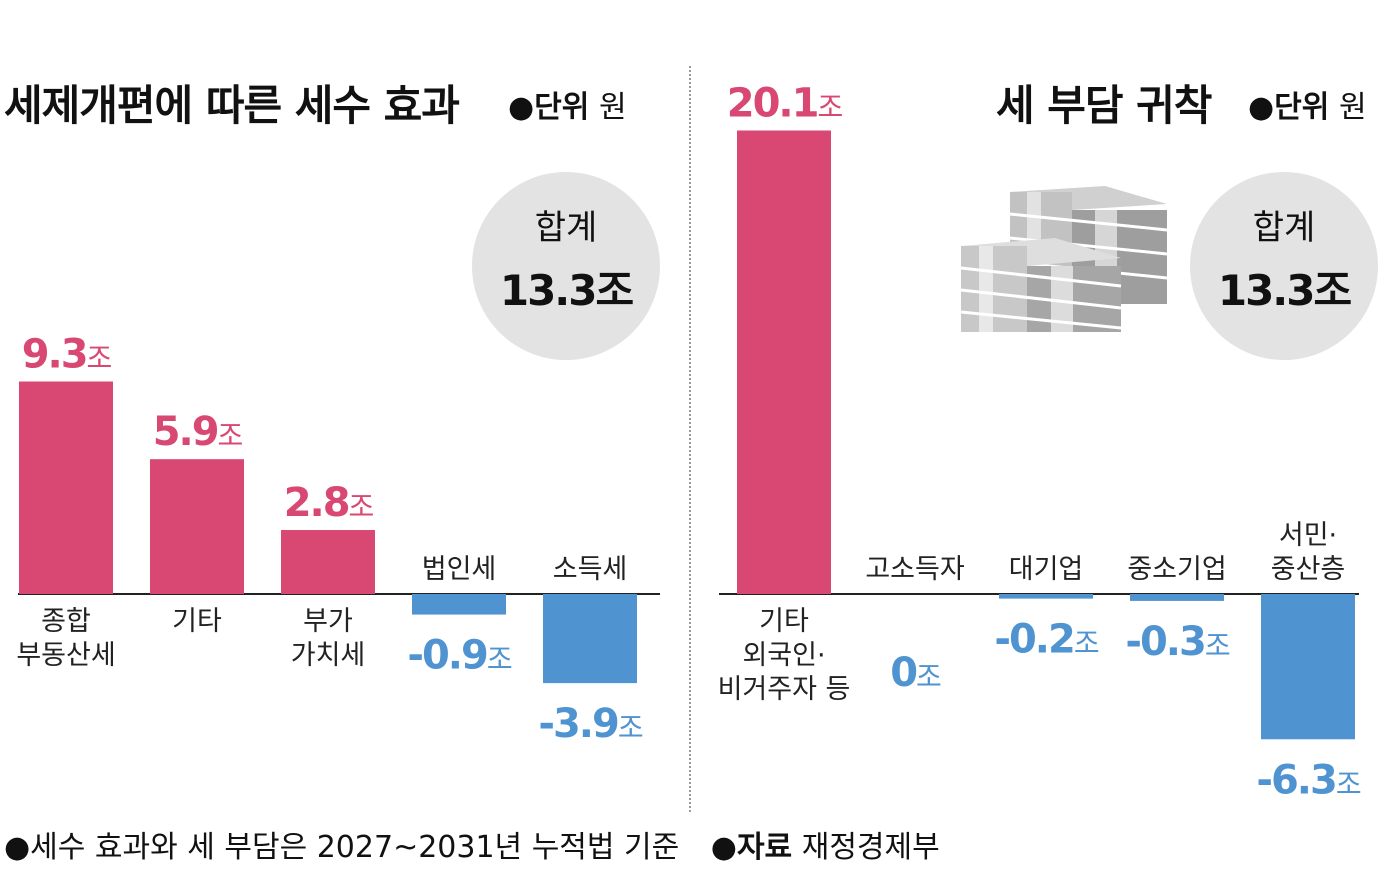 The image size is (1379, 885). Describe the element at coordinates (1289, 107) in the screenshot. I see `right-unit-prefix: ●단위` at that location.